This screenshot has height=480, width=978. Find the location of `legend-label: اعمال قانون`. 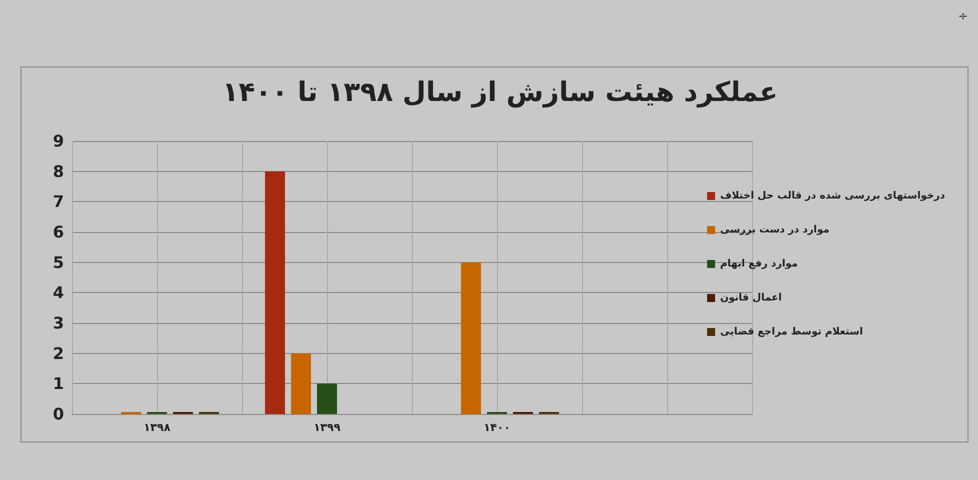

legend-label: اعمال قانون is located at coordinates (751, 298).